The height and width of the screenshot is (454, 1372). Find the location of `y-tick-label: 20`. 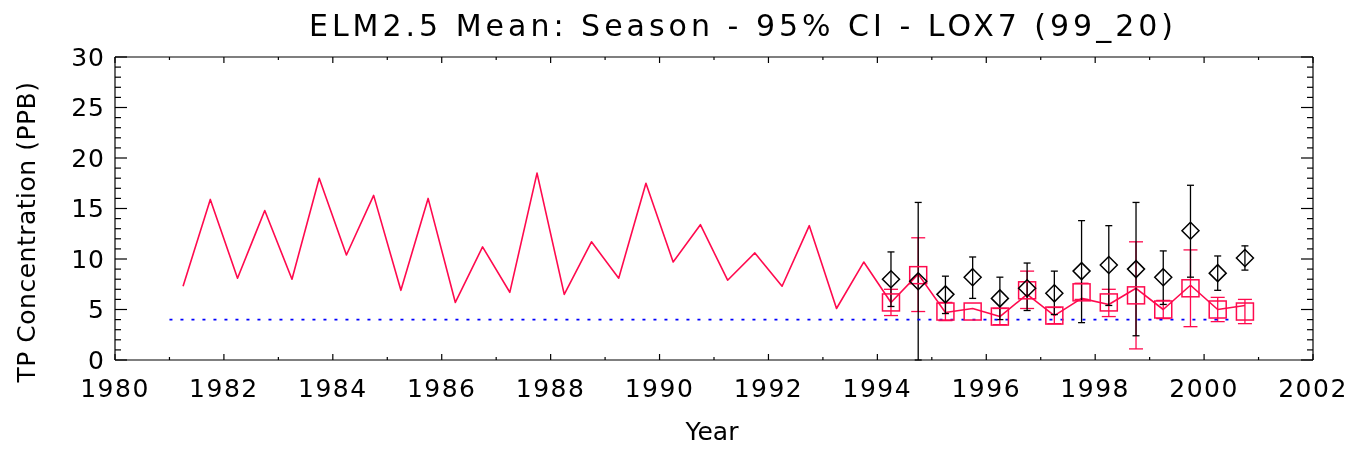

y-tick-label: 20 is located at coordinates (88, 158).